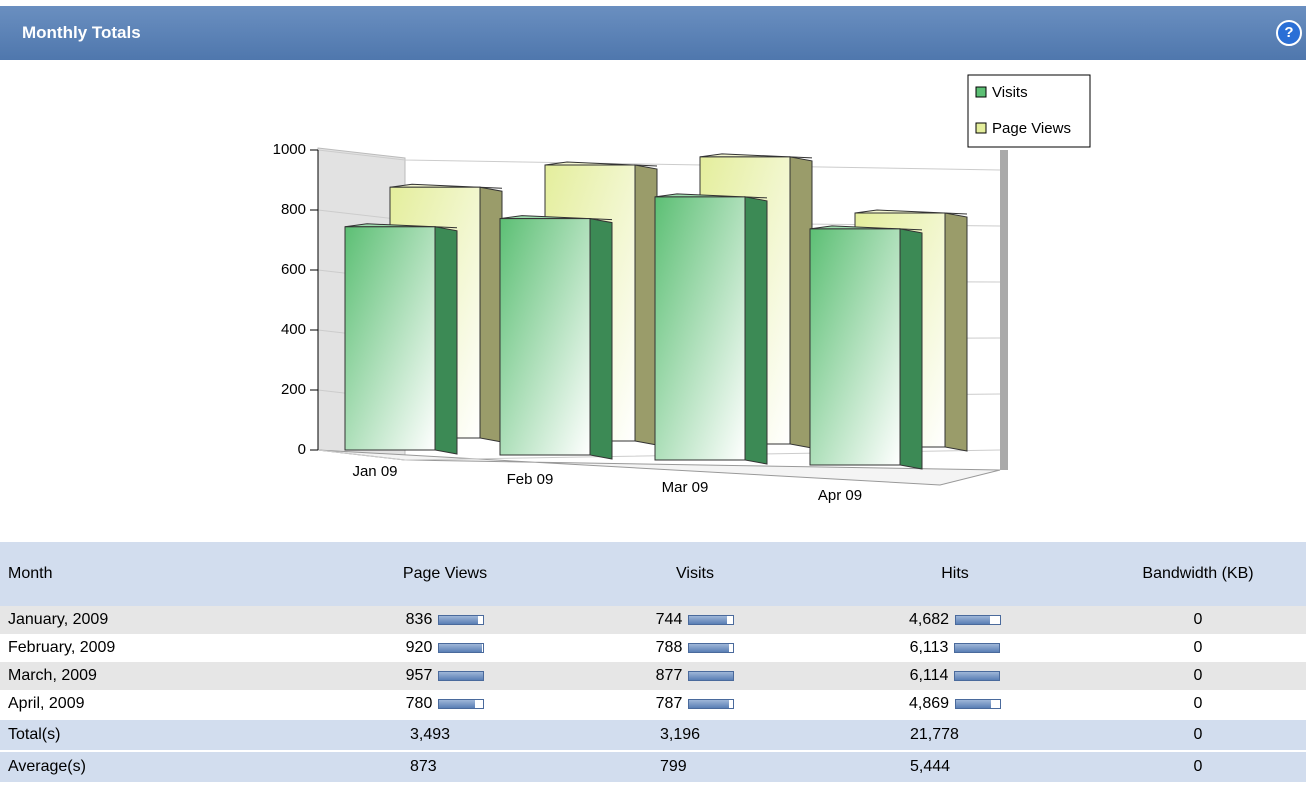 The width and height of the screenshot is (1306, 793). I want to click on panel-header: Monthly Totals ?, so click(653, 33).